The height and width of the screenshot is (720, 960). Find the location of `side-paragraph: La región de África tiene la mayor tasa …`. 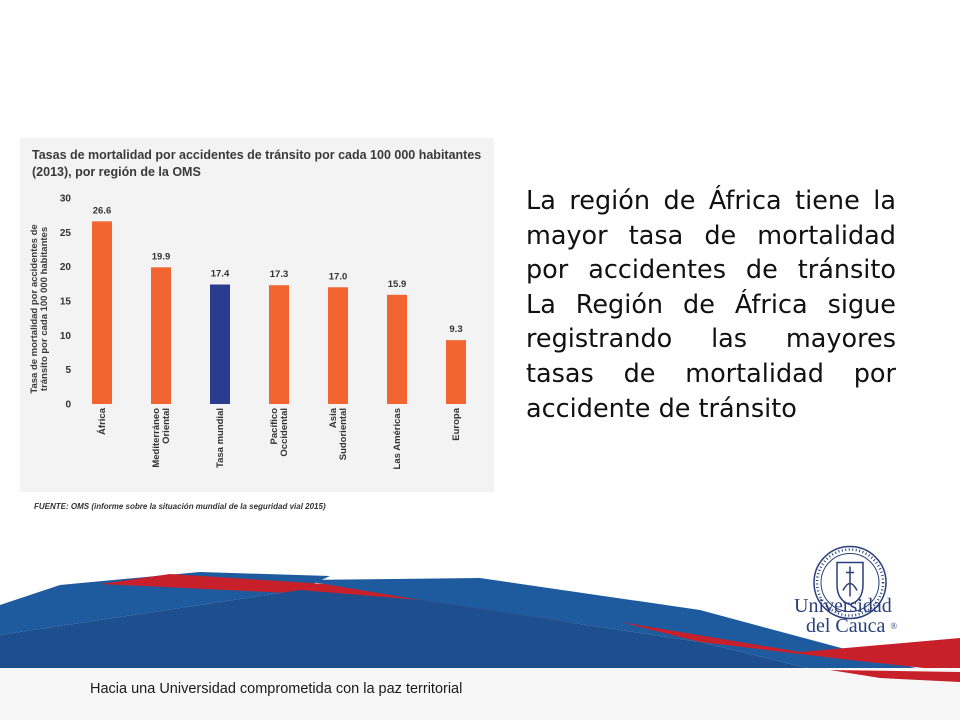

side-paragraph: La región de África tiene la mayor tasa … is located at coordinates (711, 305).